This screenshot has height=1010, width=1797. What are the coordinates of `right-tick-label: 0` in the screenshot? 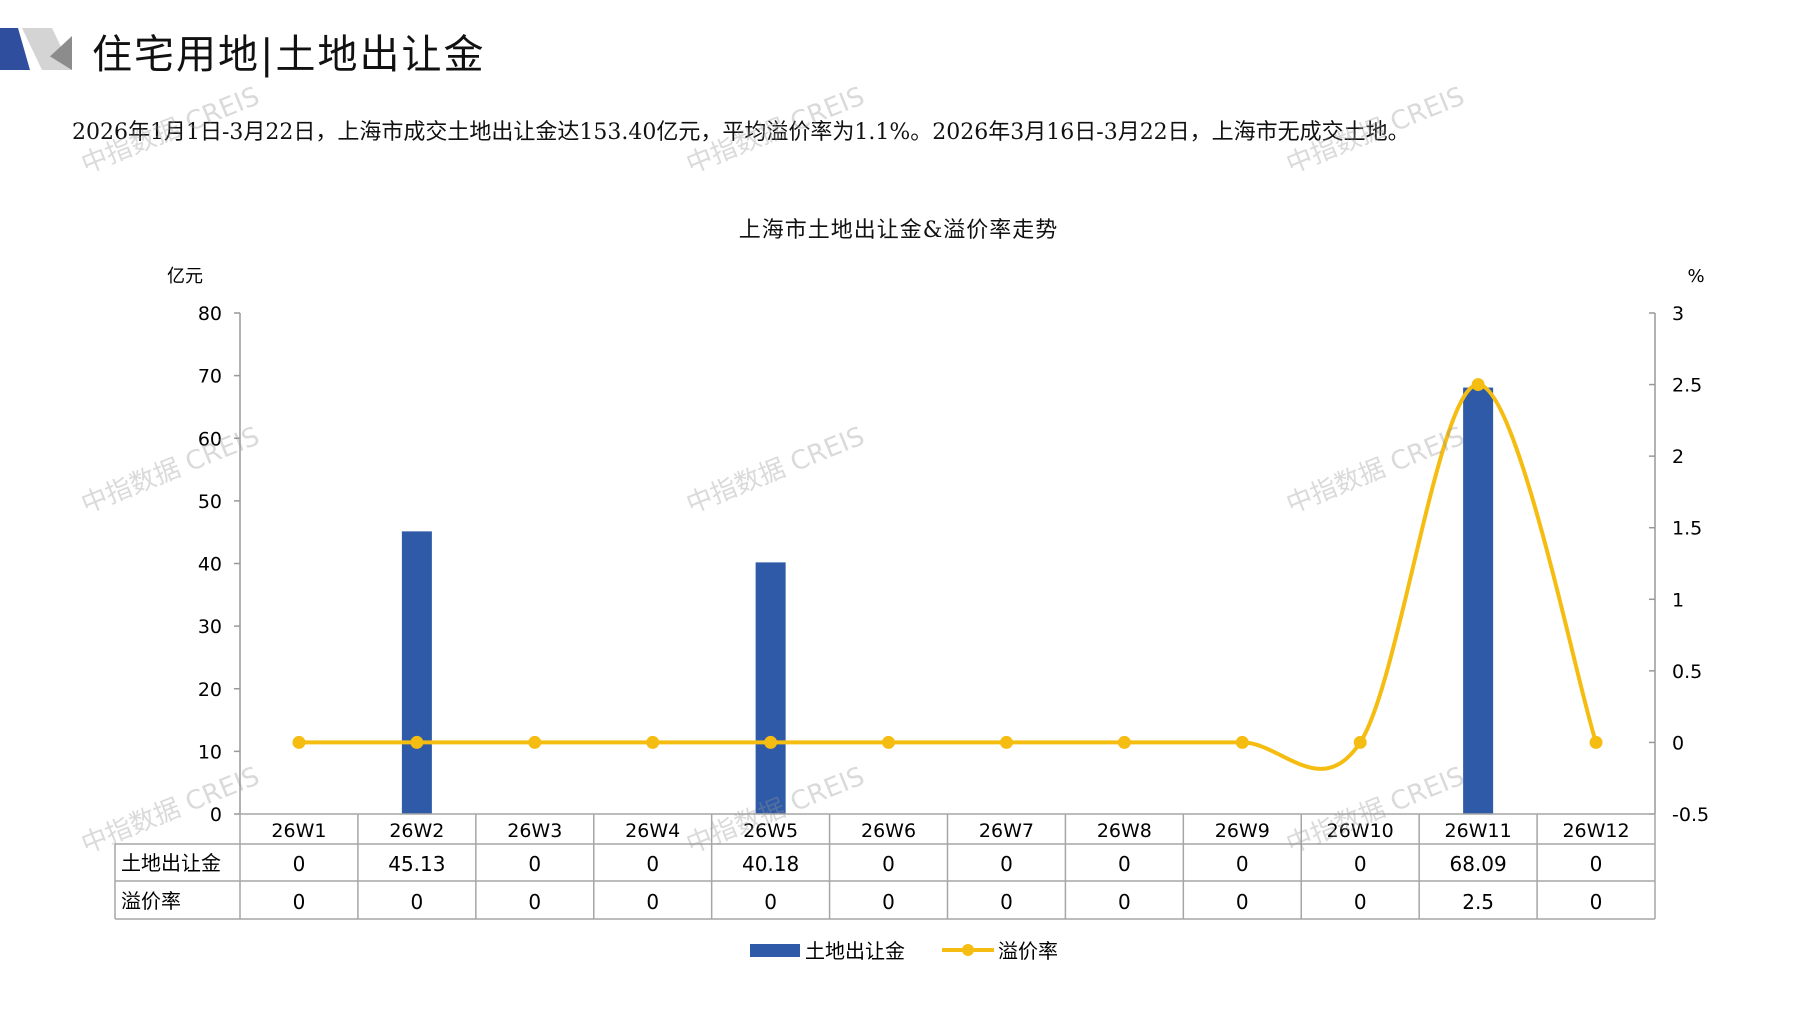 It's located at (1678, 743).